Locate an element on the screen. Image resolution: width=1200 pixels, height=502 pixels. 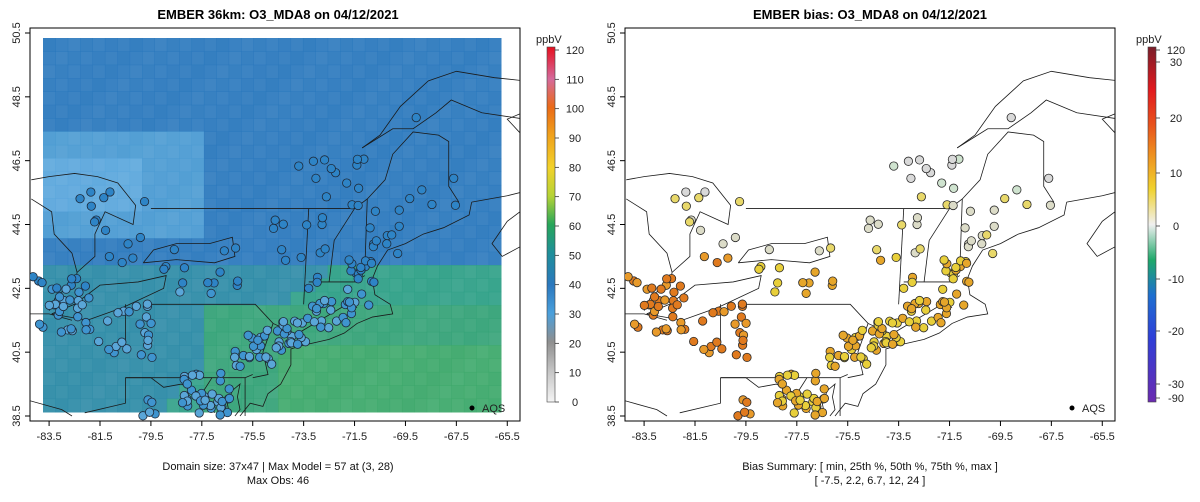
x-tick-label: -71.5 is located at coordinates (354, 437).